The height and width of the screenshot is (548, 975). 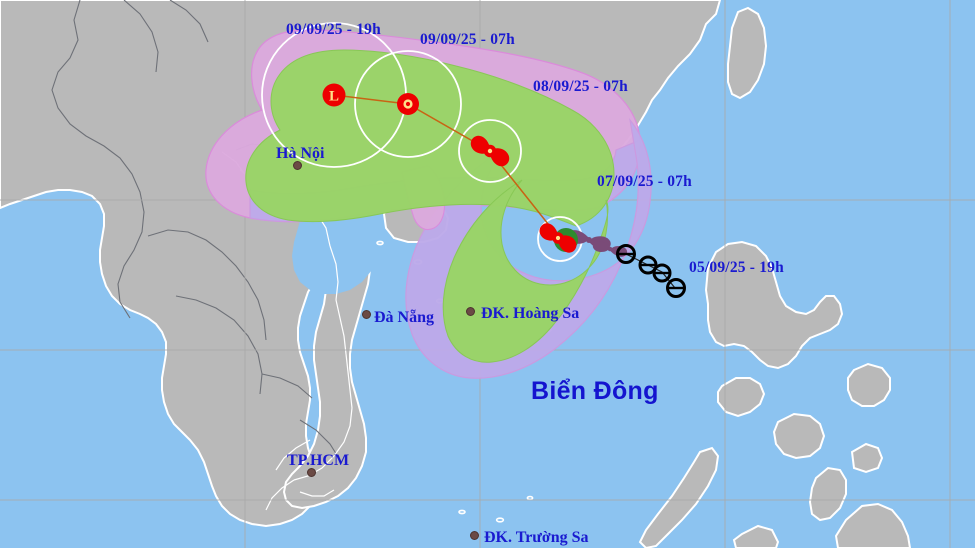 What do you see at coordinates (300, 153) in the screenshot?
I see `city-label-ha-noi: Hà Nội` at bounding box center [300, 153].